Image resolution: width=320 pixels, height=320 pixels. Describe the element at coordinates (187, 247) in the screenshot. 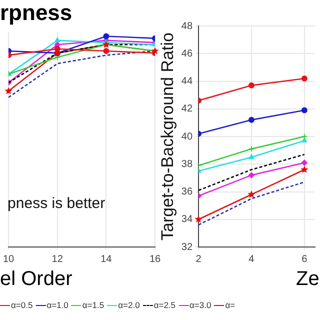

I see `y-tick-label: 32` at that location.